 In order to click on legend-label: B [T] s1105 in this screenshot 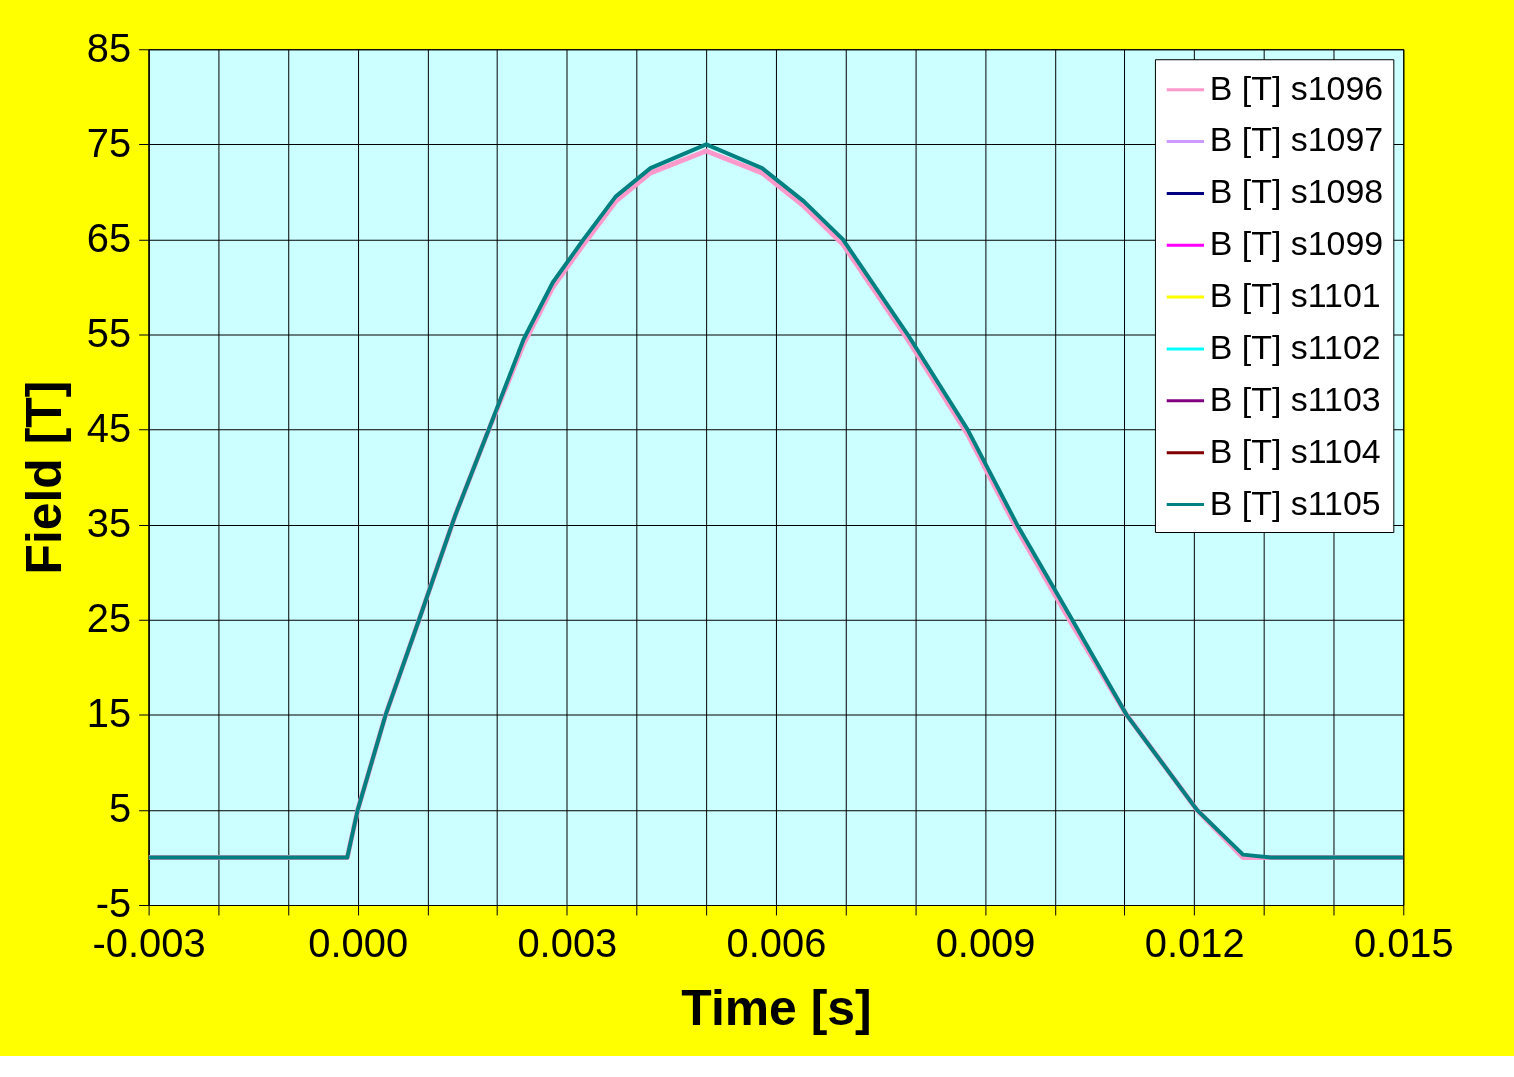, I will do `click(1295, 502)`.